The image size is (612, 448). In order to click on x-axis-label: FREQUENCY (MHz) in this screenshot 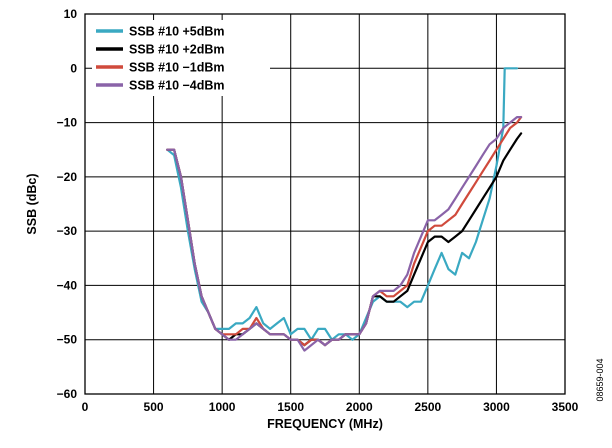, I will do `click(325, 424)`.